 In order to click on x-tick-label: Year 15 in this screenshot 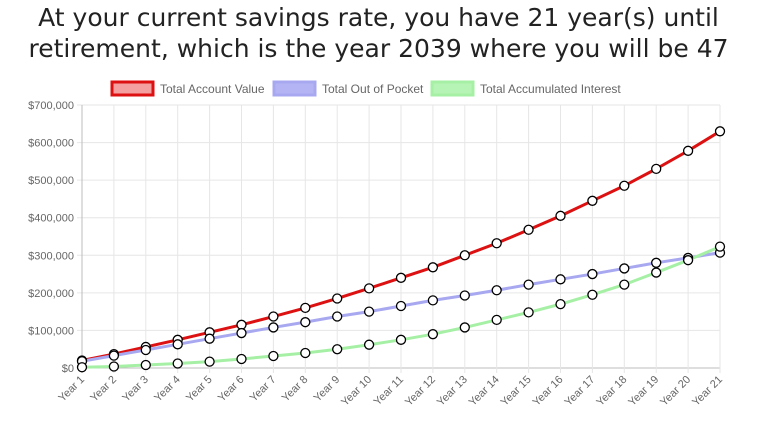, I will do `click(516, 391)`.